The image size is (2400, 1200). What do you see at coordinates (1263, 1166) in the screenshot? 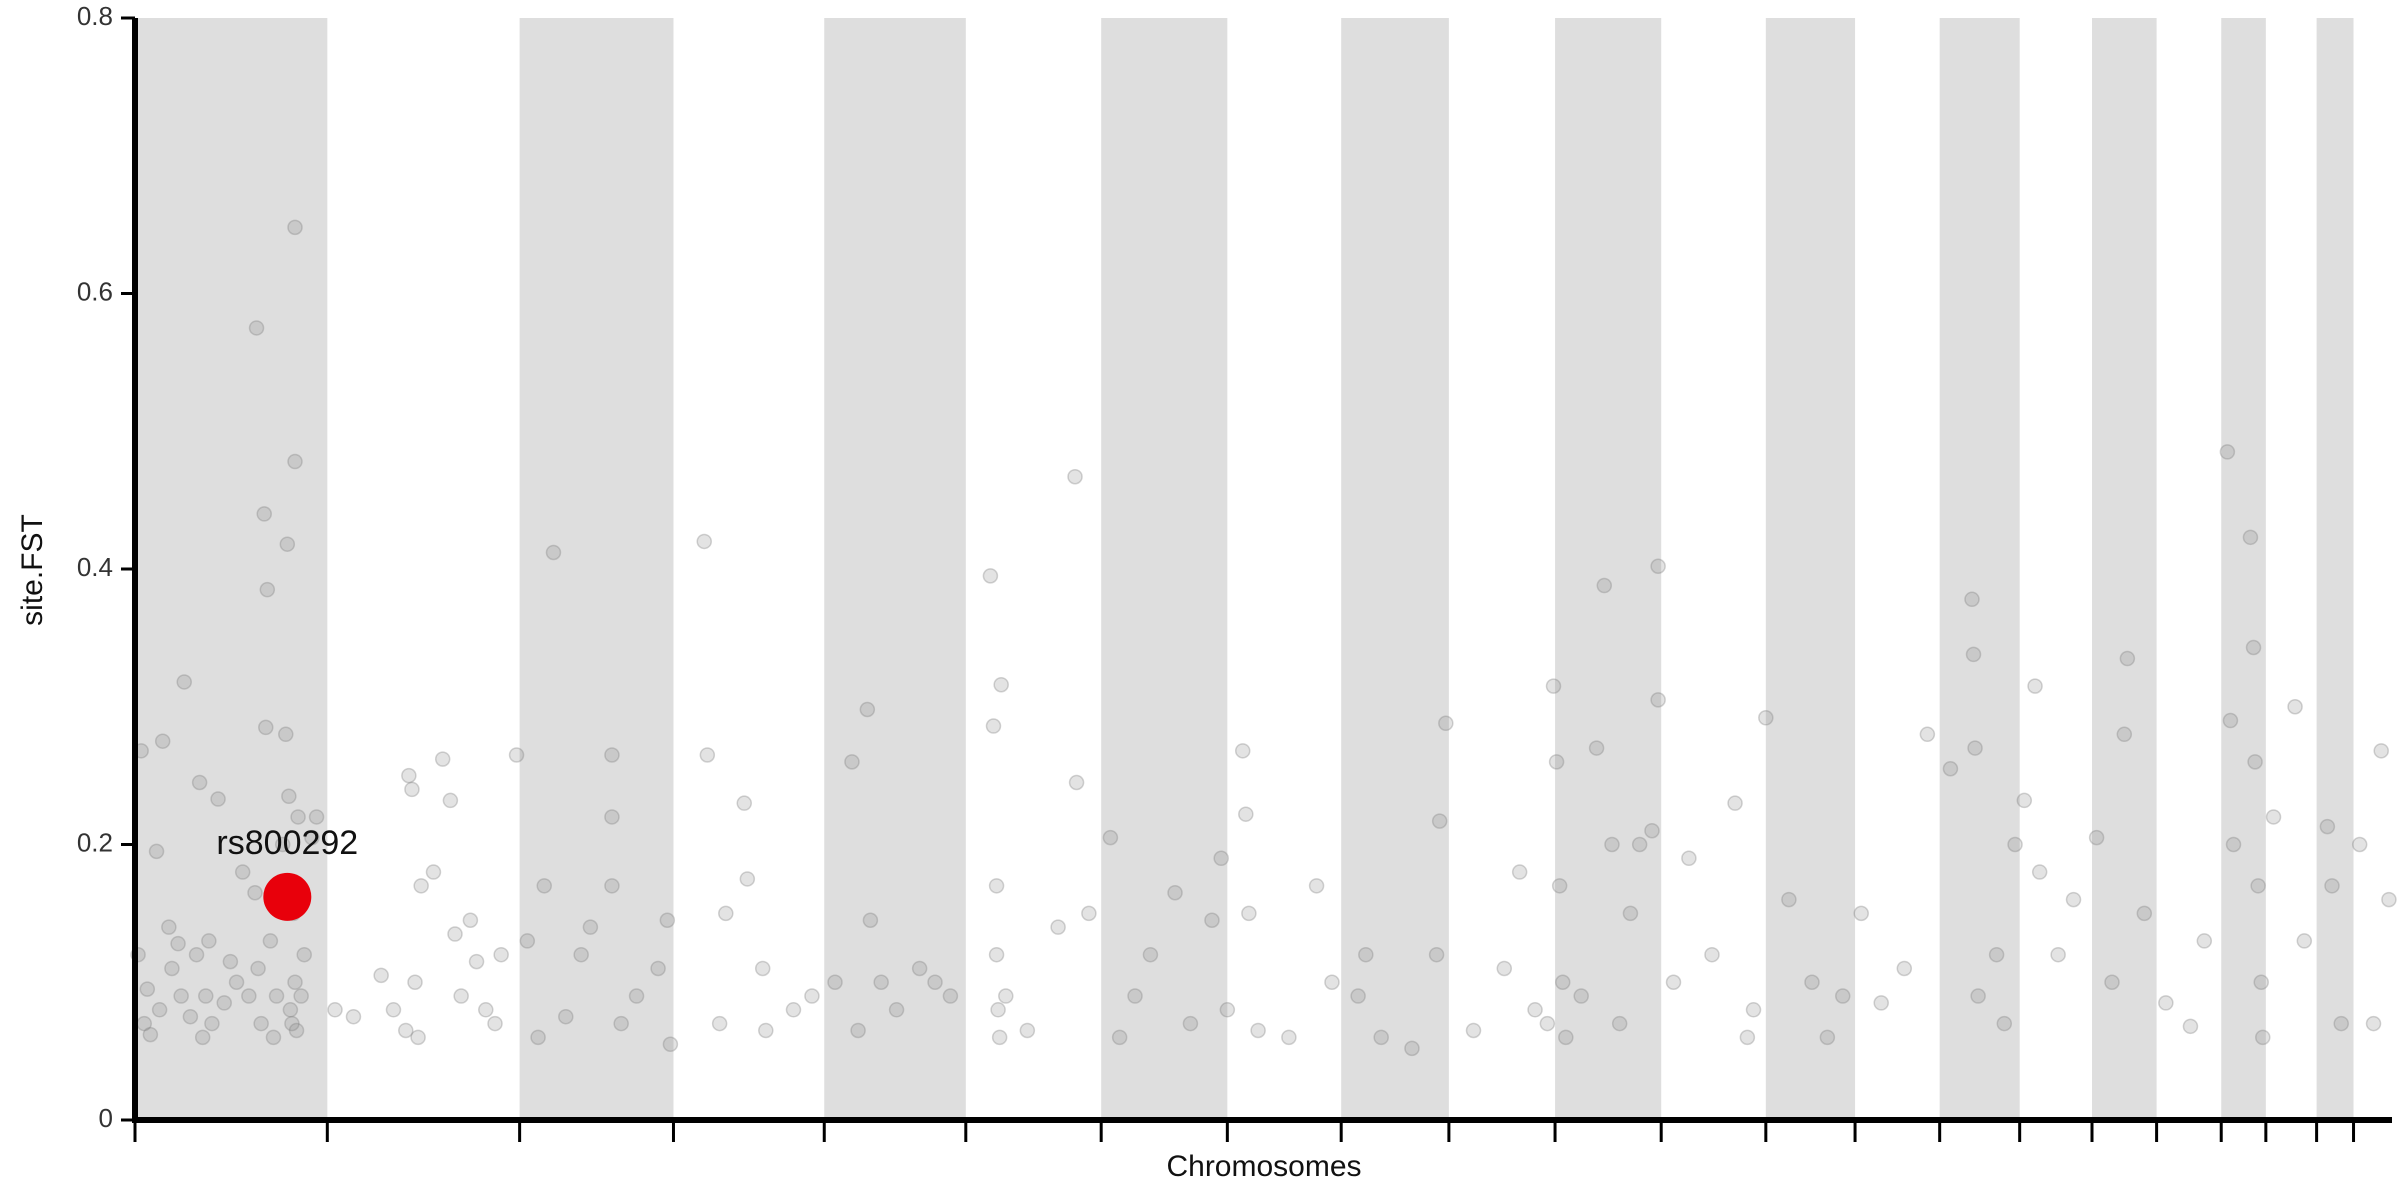
I see `x-axis-label: Chromosomes` at bounding box center [1263, 1166].